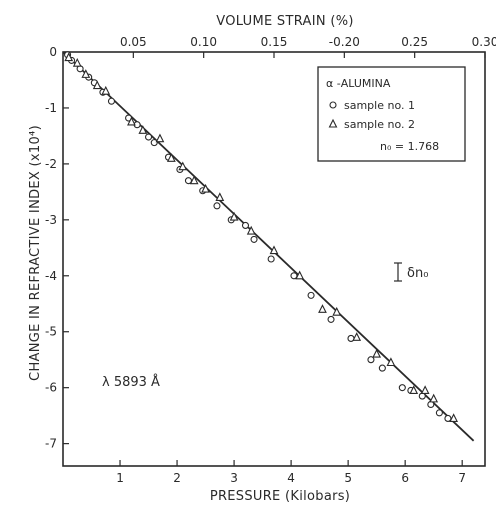  What do you see at coordinates (484, 42) in the screenshot?
I see `top-tick-label: 0.30` at bounding box center [484, 42].